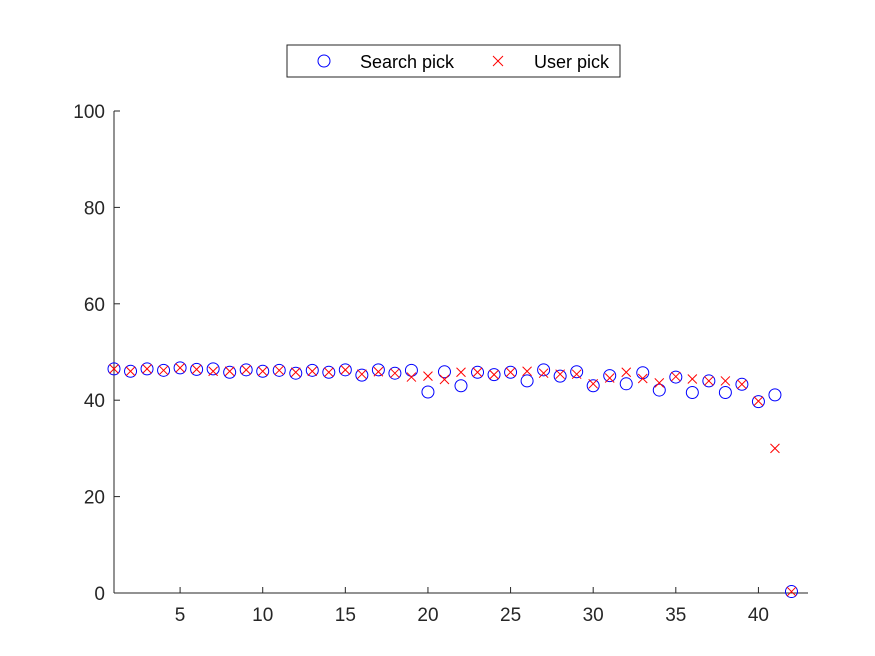 The image size is (875, 656). I want to click on y-tick-label: 80, so click(94, 208).